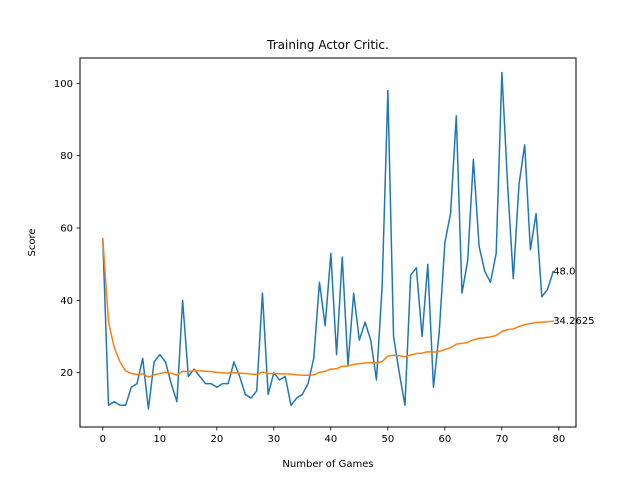  Describe the element at coordinates (159, 439) in the screenshot. I see `x-tick-label: 10` at that location.